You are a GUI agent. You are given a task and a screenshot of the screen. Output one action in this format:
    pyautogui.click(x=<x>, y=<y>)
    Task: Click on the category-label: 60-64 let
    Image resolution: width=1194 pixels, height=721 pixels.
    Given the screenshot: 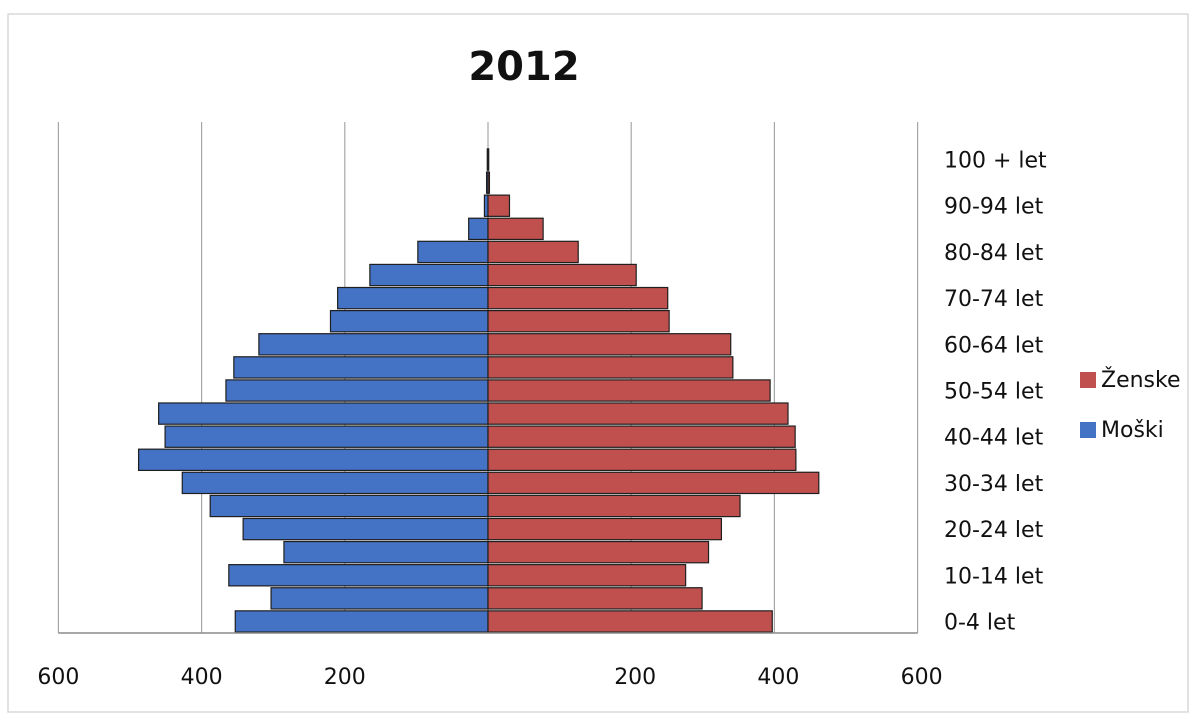 What is the action you would take?
    pyautogui.click(x=994, y=345)
    